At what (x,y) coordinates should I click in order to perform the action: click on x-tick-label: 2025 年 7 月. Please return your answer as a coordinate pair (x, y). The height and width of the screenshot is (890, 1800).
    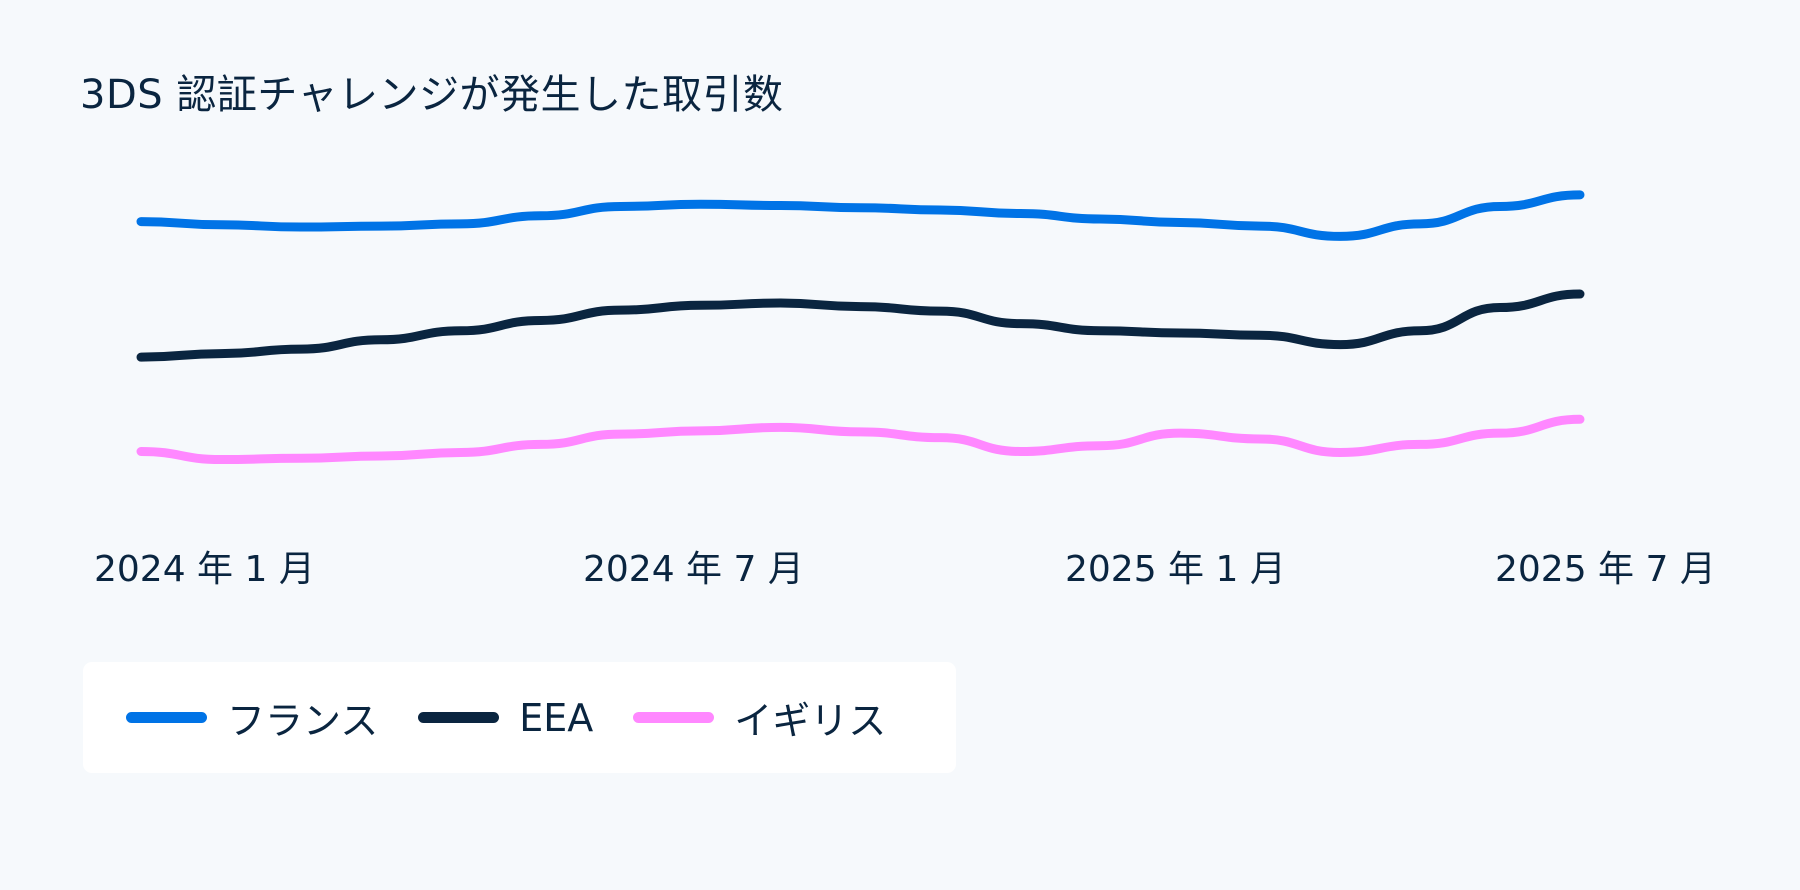
    Looking at the image, I should click on (1605, 569).